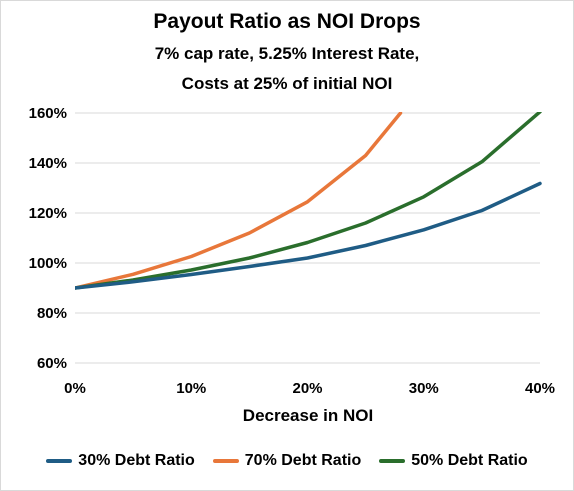 The width and height of the screenshot is (574, 491). Describe the element at coordinates (287, 53) in the screenshot. I see `chart-subtitle-line1: 7% cap rate, 5.25% Interest Rate,` at that location.